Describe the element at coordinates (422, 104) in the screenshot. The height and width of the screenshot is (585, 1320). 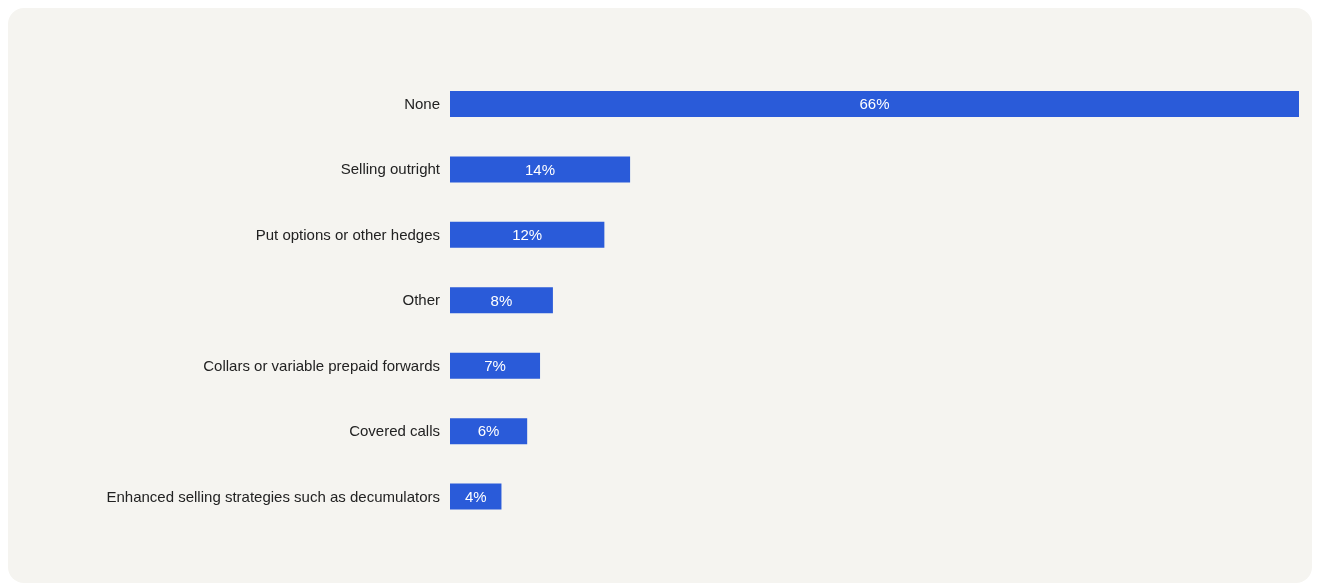
I see `y-tick-label: None` at that location.